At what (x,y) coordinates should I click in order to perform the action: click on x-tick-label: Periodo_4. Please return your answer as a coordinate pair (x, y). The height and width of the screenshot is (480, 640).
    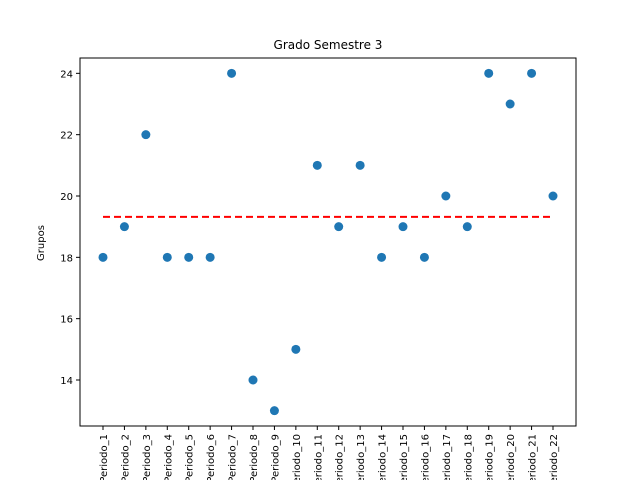
    Looking at the image, I should click on (168, 457).